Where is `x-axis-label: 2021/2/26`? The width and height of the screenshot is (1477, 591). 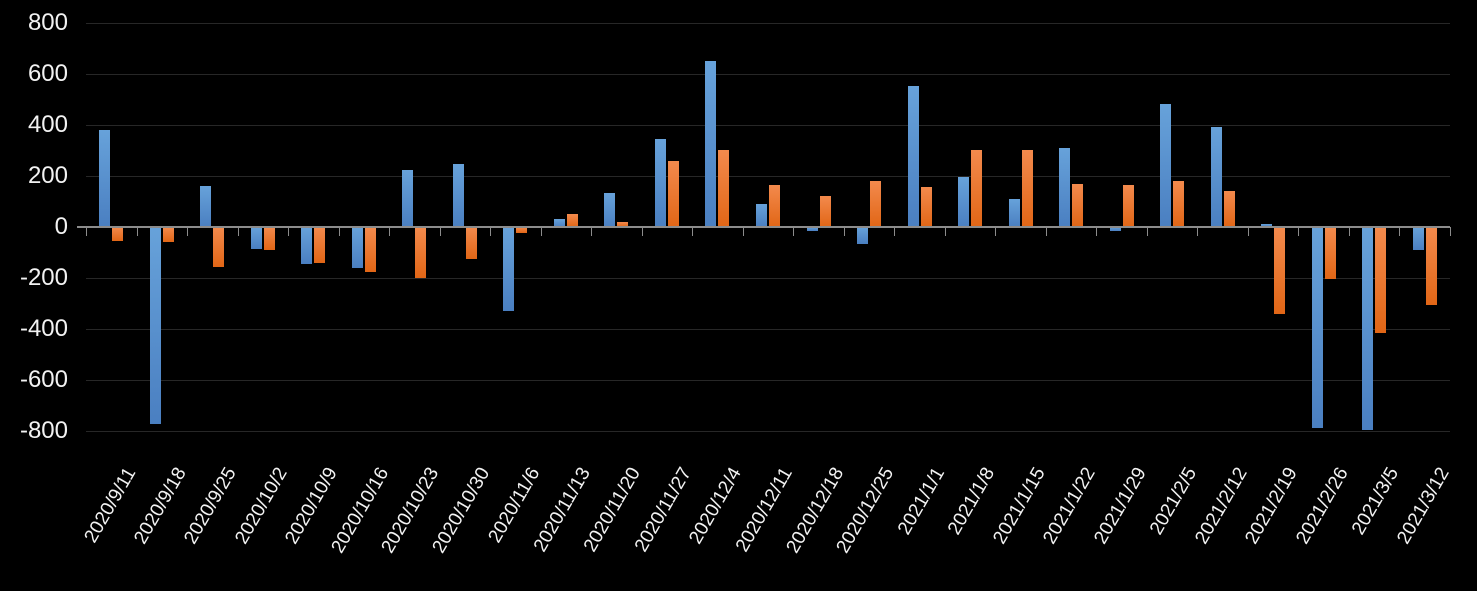 x-axis-label: 2021/2/26 is located at coordinates (1323, 506).